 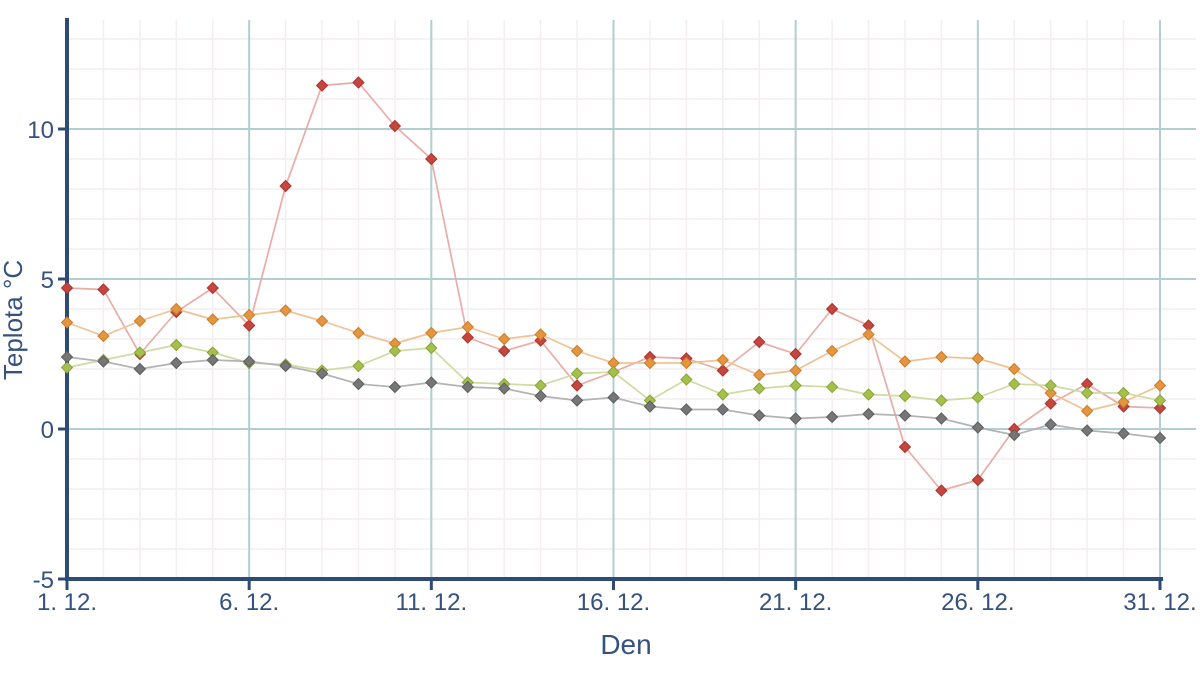 What do you see at coordinates (40, 130) in the screenshot?
I see `y-tick-label: 10` at bounding box center [40, 130].